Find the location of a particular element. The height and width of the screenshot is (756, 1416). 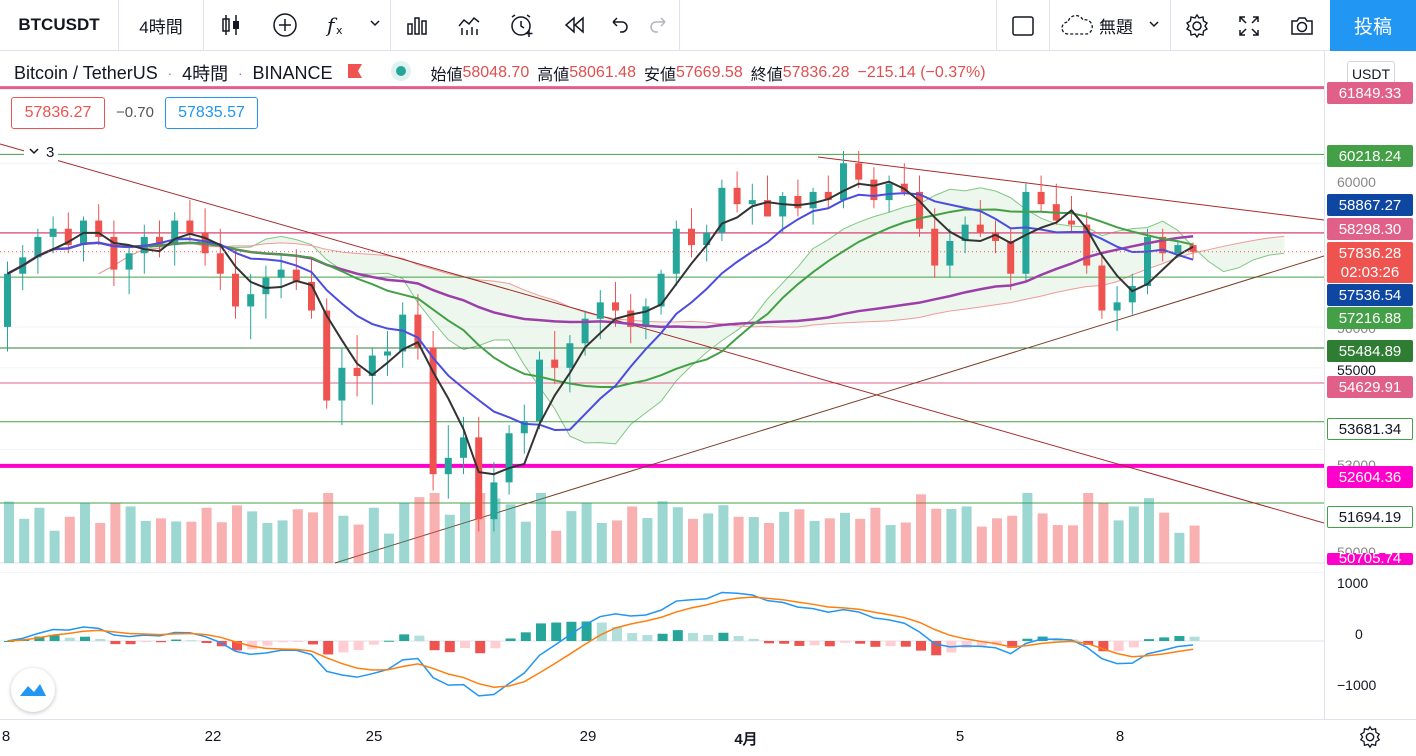

redo-button is located at coordinates (659, 25).